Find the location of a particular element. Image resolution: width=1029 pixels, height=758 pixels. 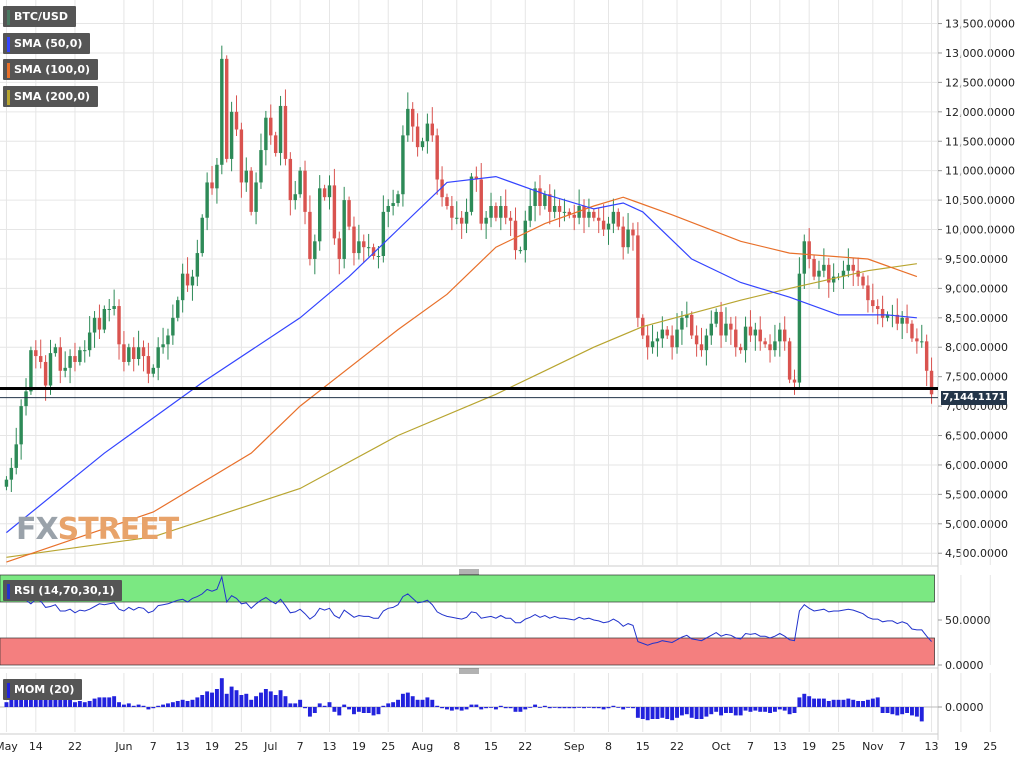

legend-btcusd: BTC/USD is located at coordinates (39, 16).